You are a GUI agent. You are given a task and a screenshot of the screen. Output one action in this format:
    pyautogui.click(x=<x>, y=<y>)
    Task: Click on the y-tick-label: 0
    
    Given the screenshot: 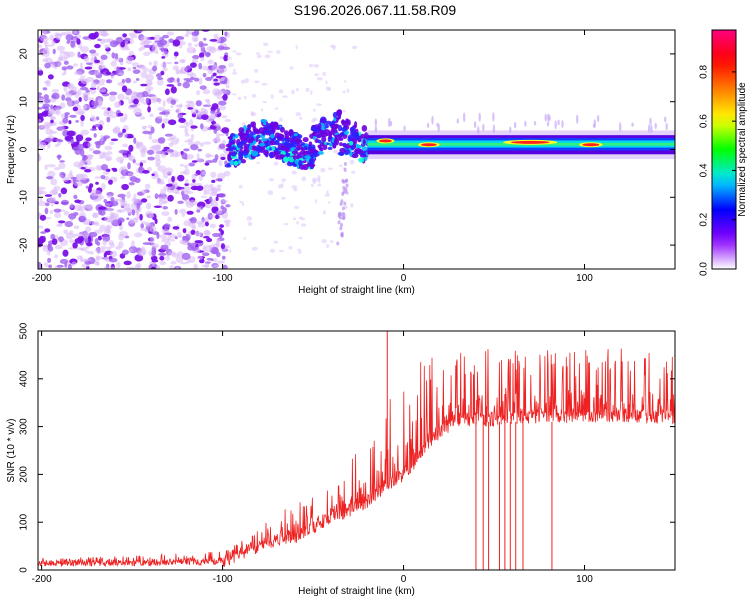 What is the action you would take?
    pyautogui.click(x=24, y=570)
    